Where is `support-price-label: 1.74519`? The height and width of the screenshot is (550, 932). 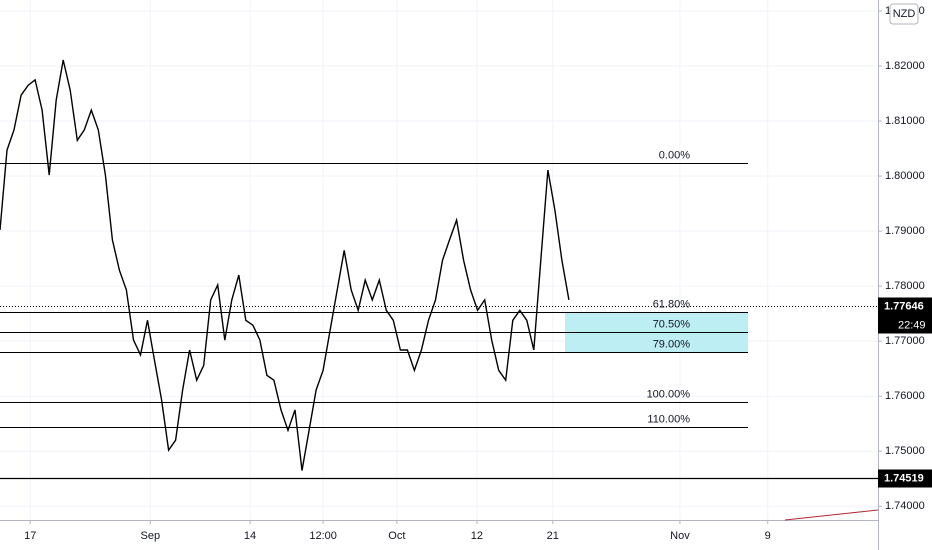 support-price-label: 1.74519 is located at coordinates (904, 478).